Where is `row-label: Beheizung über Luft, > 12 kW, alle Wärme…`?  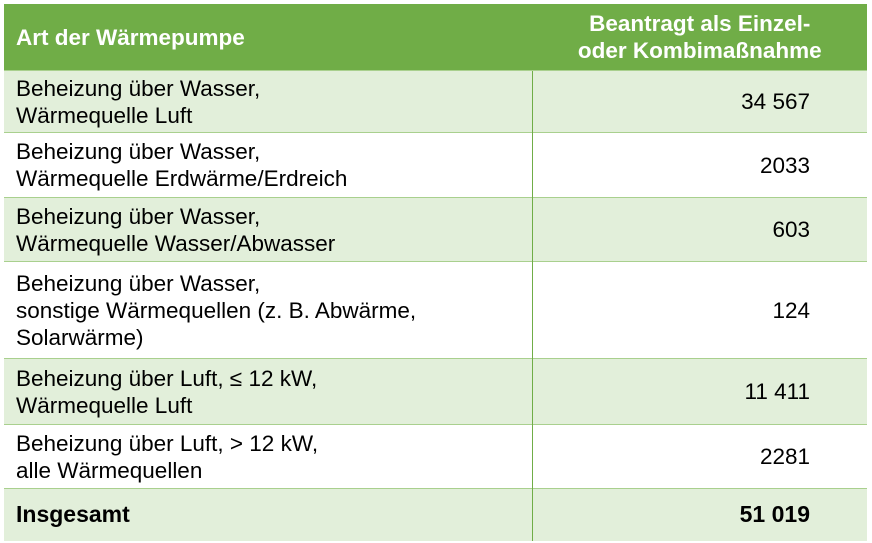 row-label: Beheizung über Luft, > 12 kW, alle Wärme… is located at coordinates (268, 456).